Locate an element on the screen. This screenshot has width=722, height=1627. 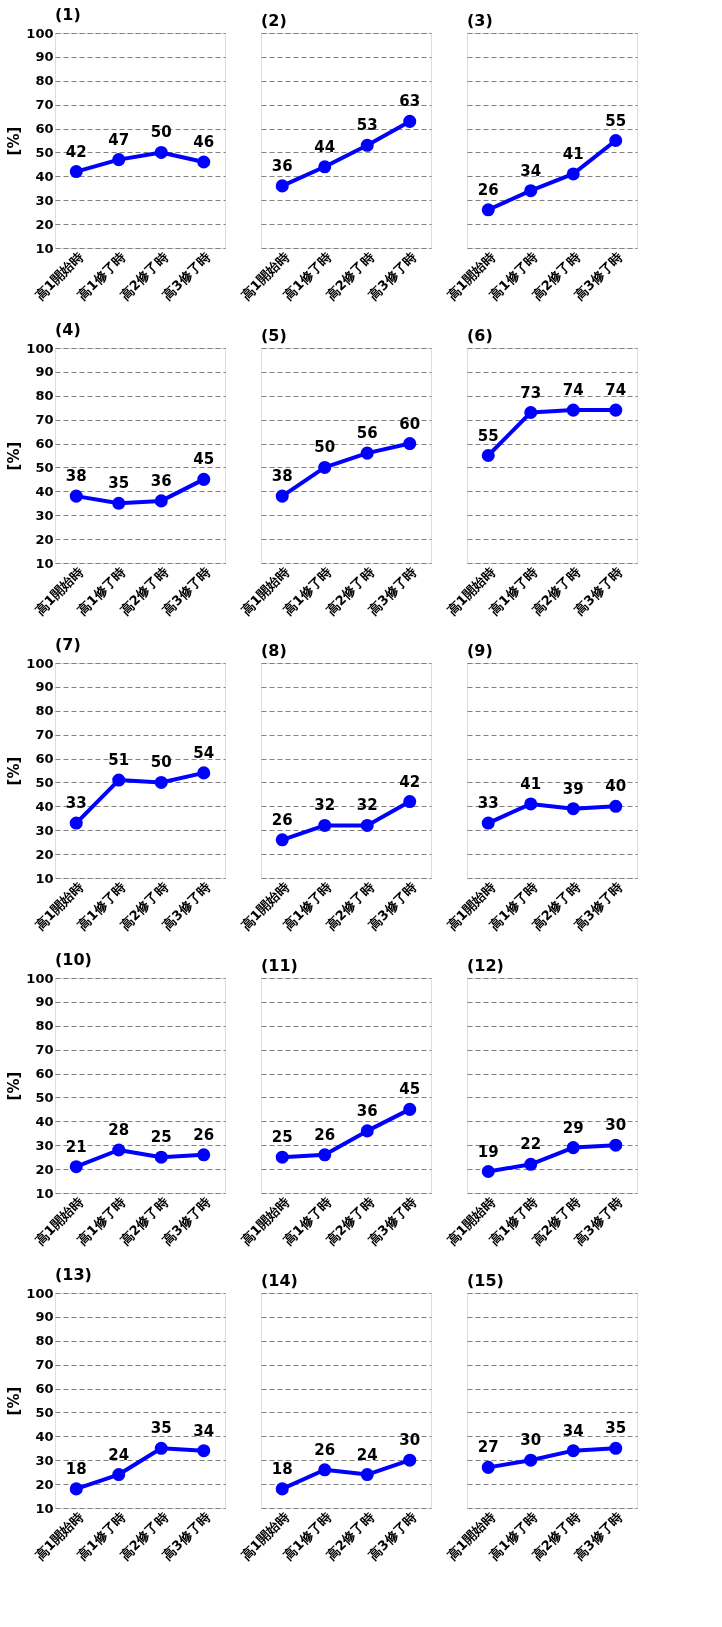
data-label: 36 is located at coordinates (282, 165).